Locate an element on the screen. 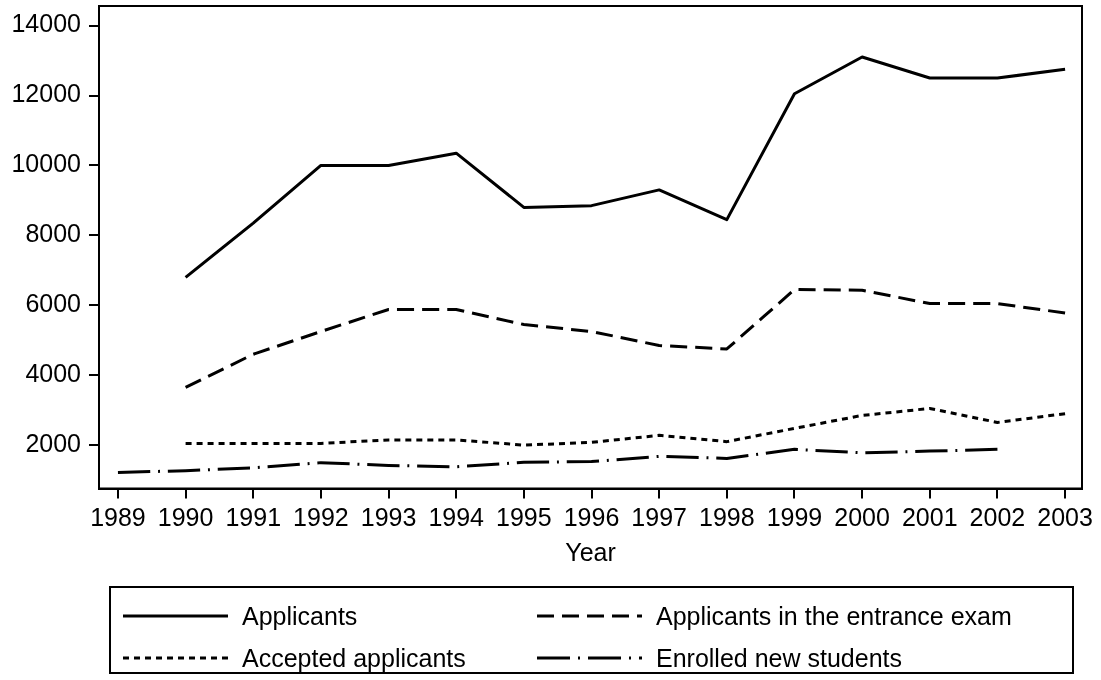 The width and height of the screenshot is (1101, 680). x-tick-label: 1997 is located at coordinates (659, 517).